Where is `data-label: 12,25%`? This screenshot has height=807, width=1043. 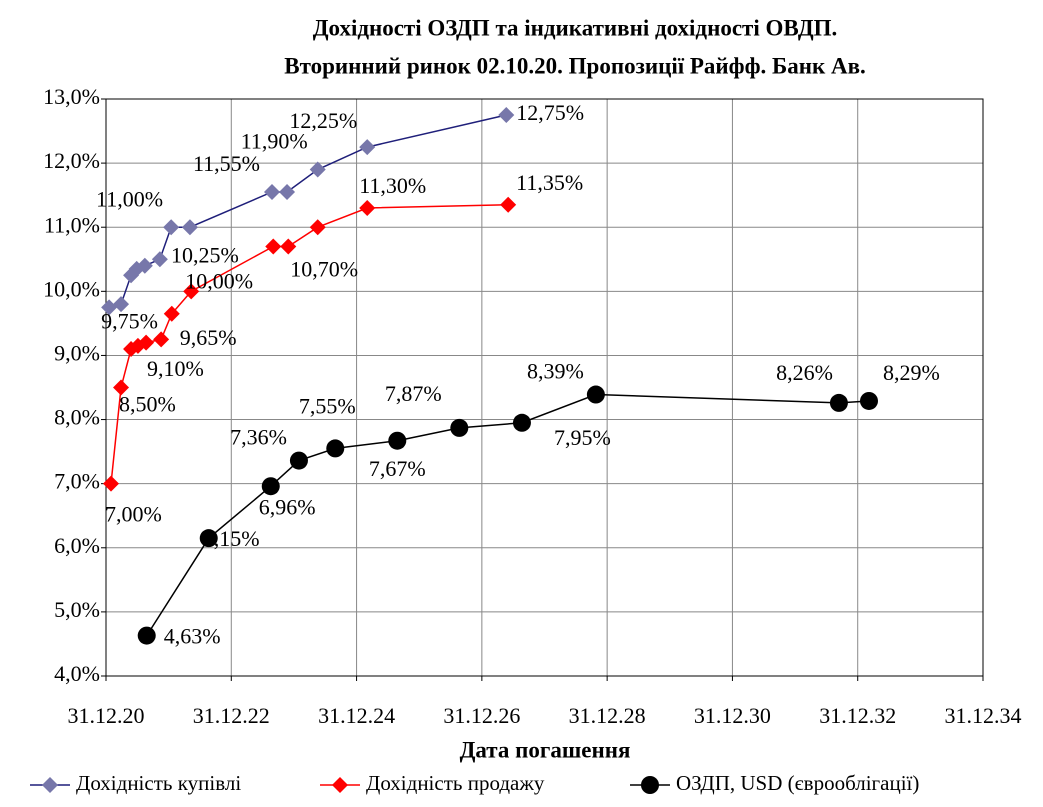
data-label: 12,25% is located at coordinates (323, 120).